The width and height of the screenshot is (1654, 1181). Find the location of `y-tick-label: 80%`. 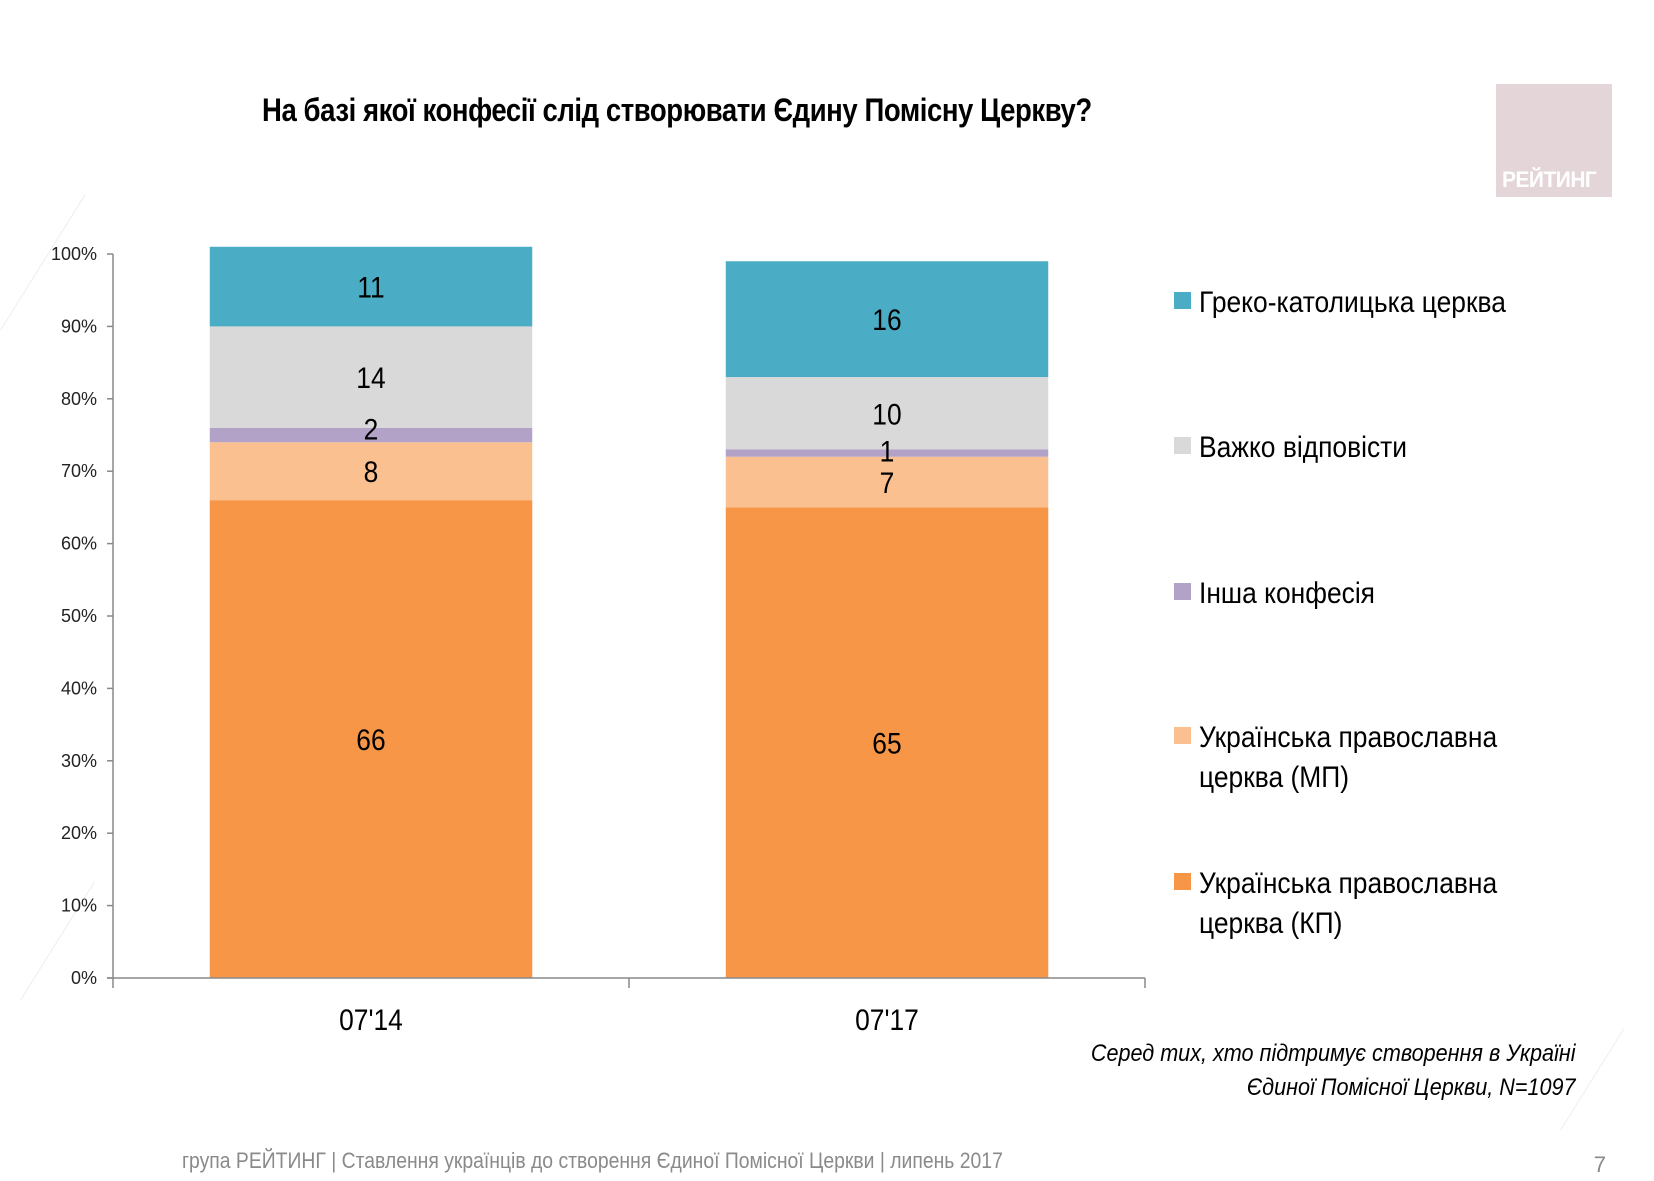

y-tick-label: 80% is located at coordinates (79, 399).